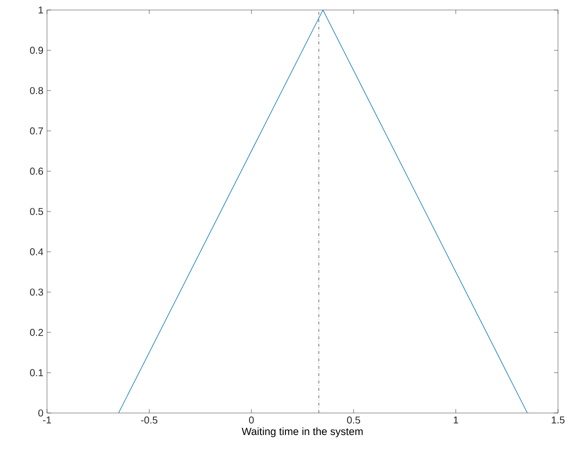 This screenshot has height=468, width=577. Describe the element at coordinates (47, 420) in the screenshot. I see `x-tick-label: -1` at that location.